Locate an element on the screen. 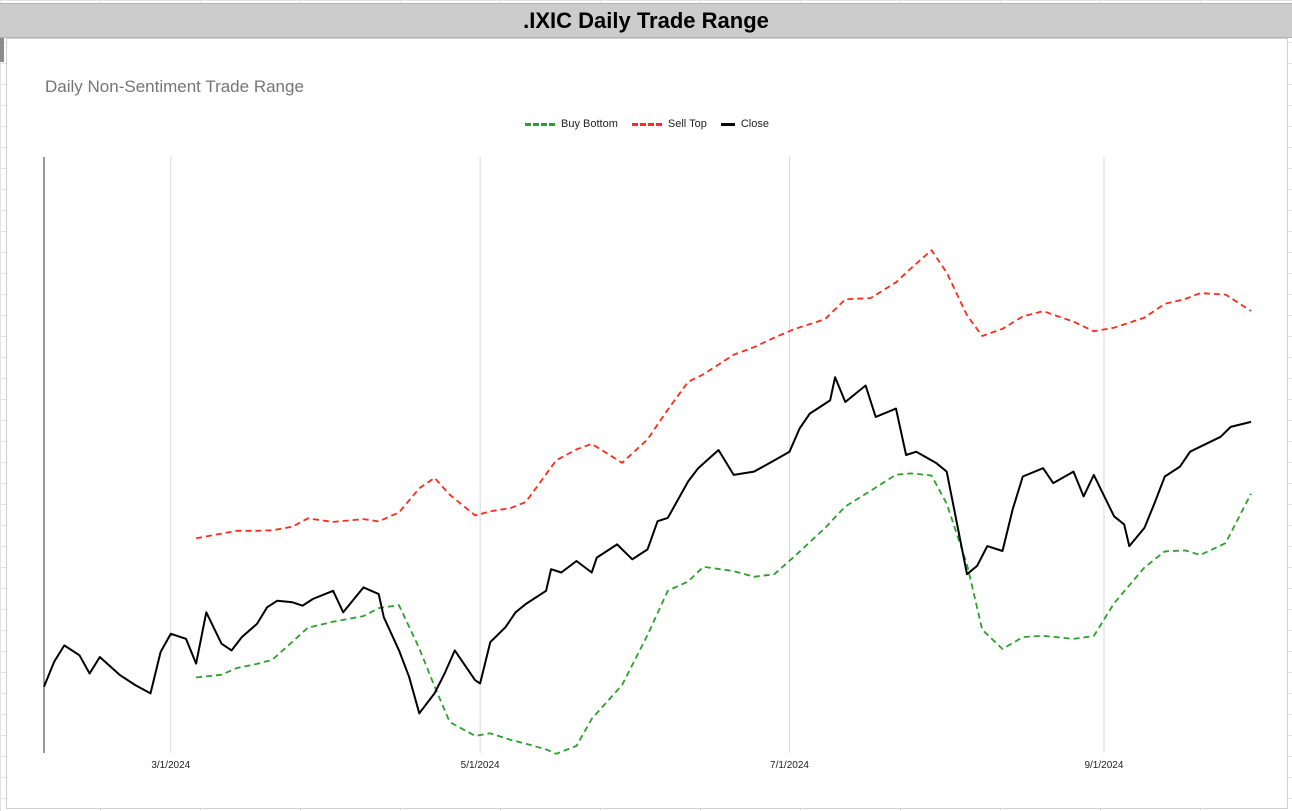 The image size is (1292, 811). row-selector-tab is located at coordinates (2, 50).